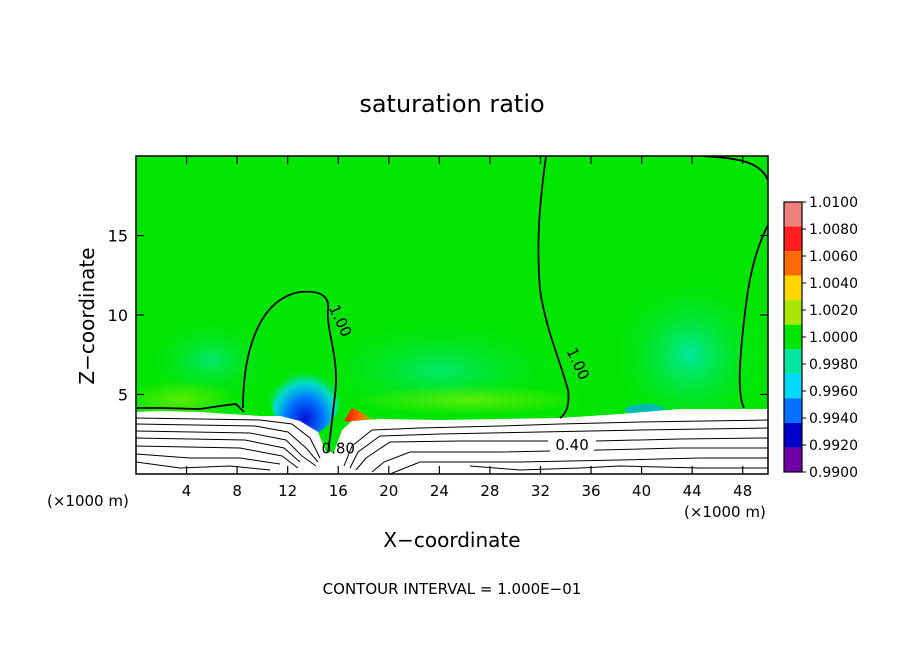  Describe the element at coordinates (439, 491) in the screenshot. I see `x-tick-label: 24` at that location.